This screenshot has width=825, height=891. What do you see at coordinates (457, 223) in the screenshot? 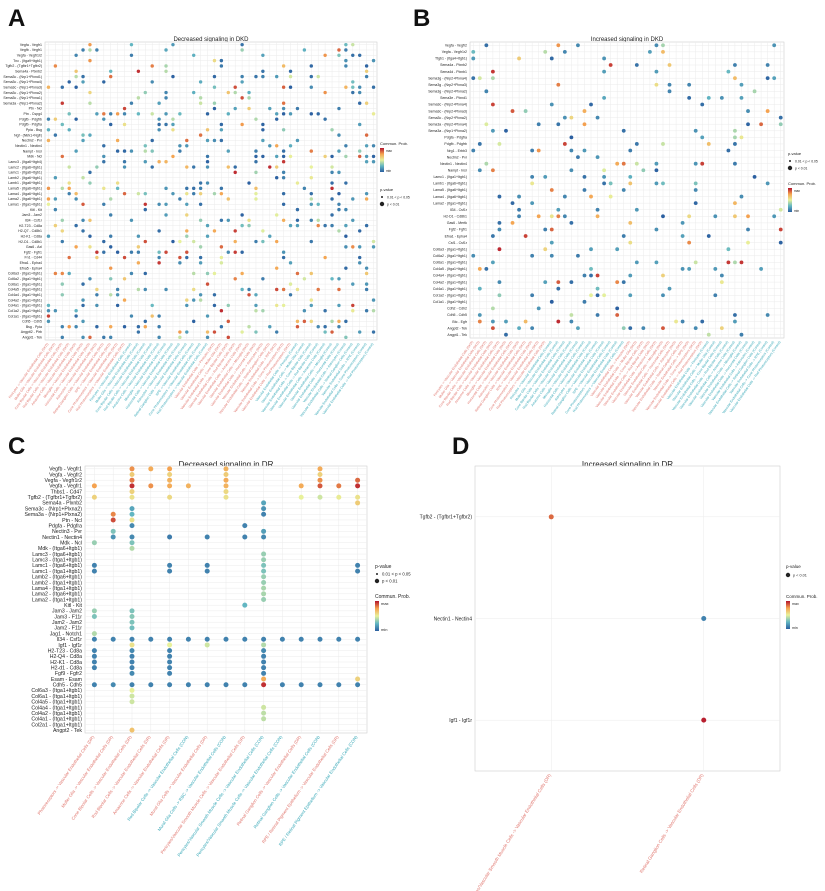
I see `y-tick-label: Gas6 - Mertk` at bounding box center [457, 223].